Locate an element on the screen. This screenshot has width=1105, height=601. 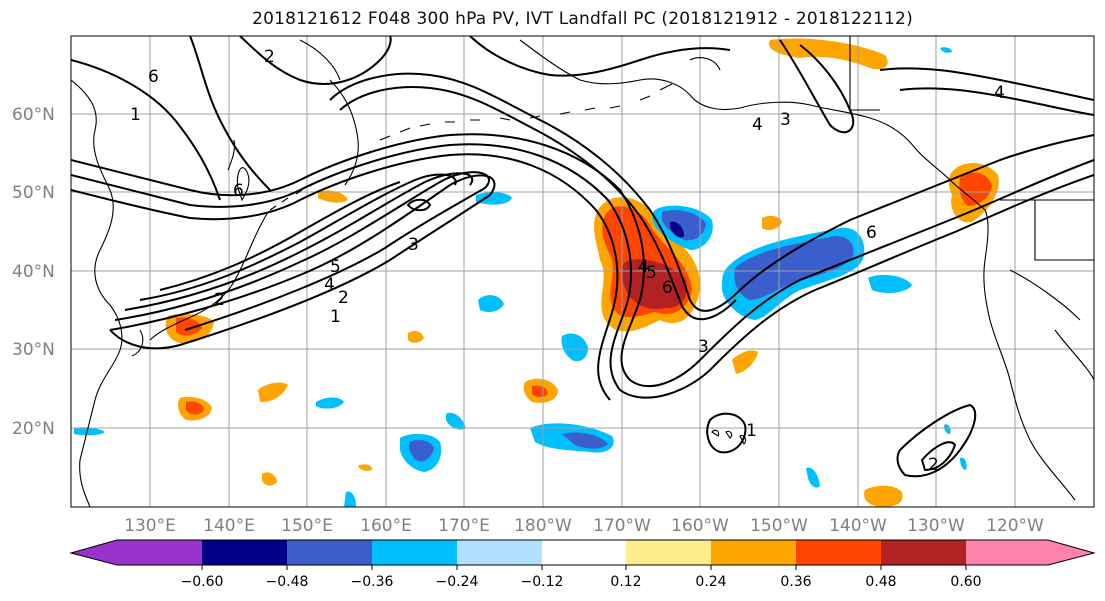
colorbar-tick-label: −0.36 is located at coordinates (372, 582).